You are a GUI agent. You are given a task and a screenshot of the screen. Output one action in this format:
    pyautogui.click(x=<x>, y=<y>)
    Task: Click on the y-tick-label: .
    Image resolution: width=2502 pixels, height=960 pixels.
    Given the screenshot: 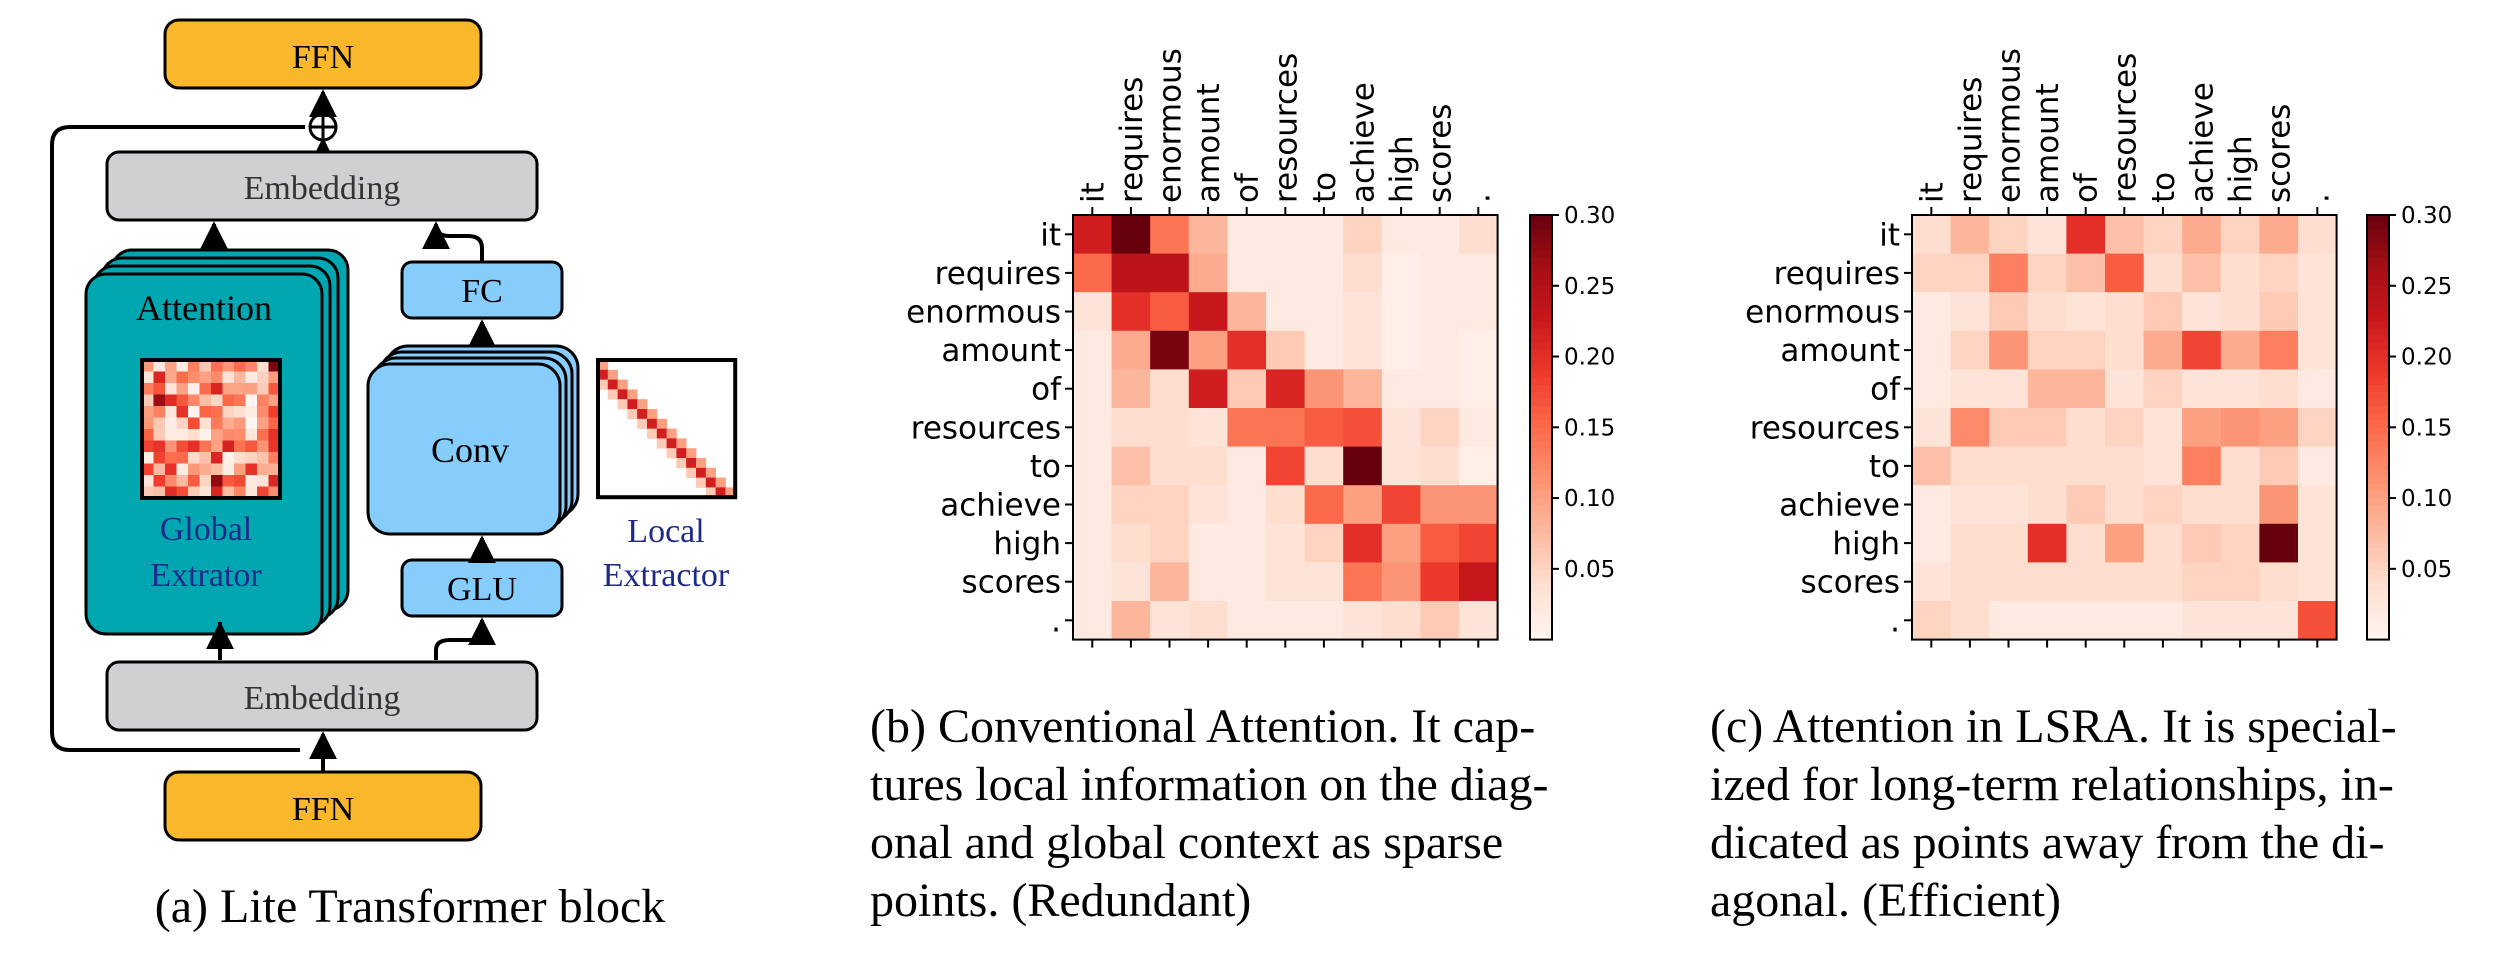 What is the action you would take?
    pyautogui.click(x=1056, y=621)
    